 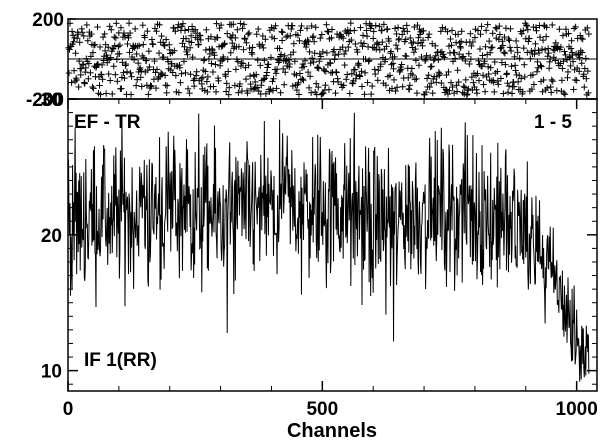 What do you see at coordinates (45, 100) in the screenshot?
I see `phase-y-tick-label: -200` at bounding box center [45, 100].